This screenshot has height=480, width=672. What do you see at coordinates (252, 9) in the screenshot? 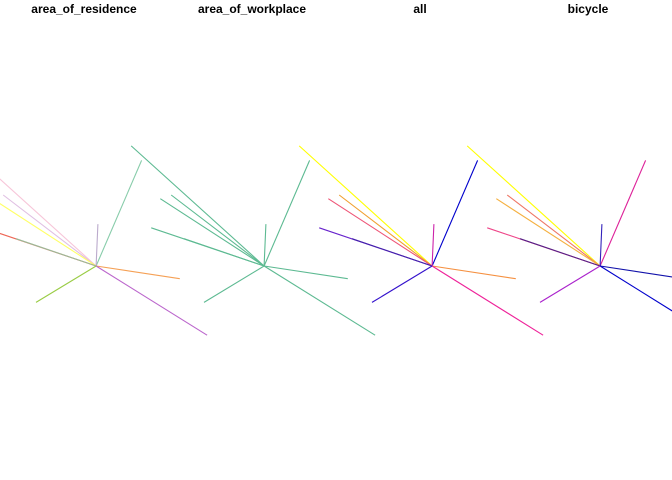
I see `panel-title: area_of_workplace` at bounding box center [252, 9].